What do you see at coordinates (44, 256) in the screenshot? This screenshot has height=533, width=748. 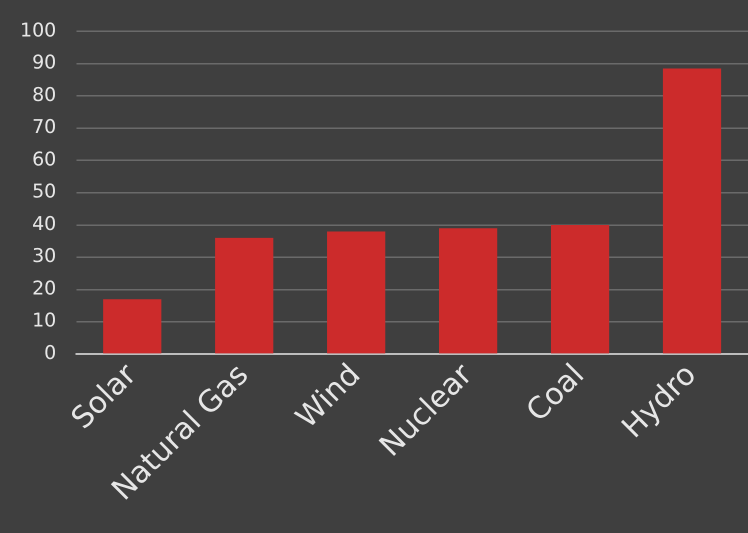 I see `y-tick-label: 30` at bounding box center [44, 256].